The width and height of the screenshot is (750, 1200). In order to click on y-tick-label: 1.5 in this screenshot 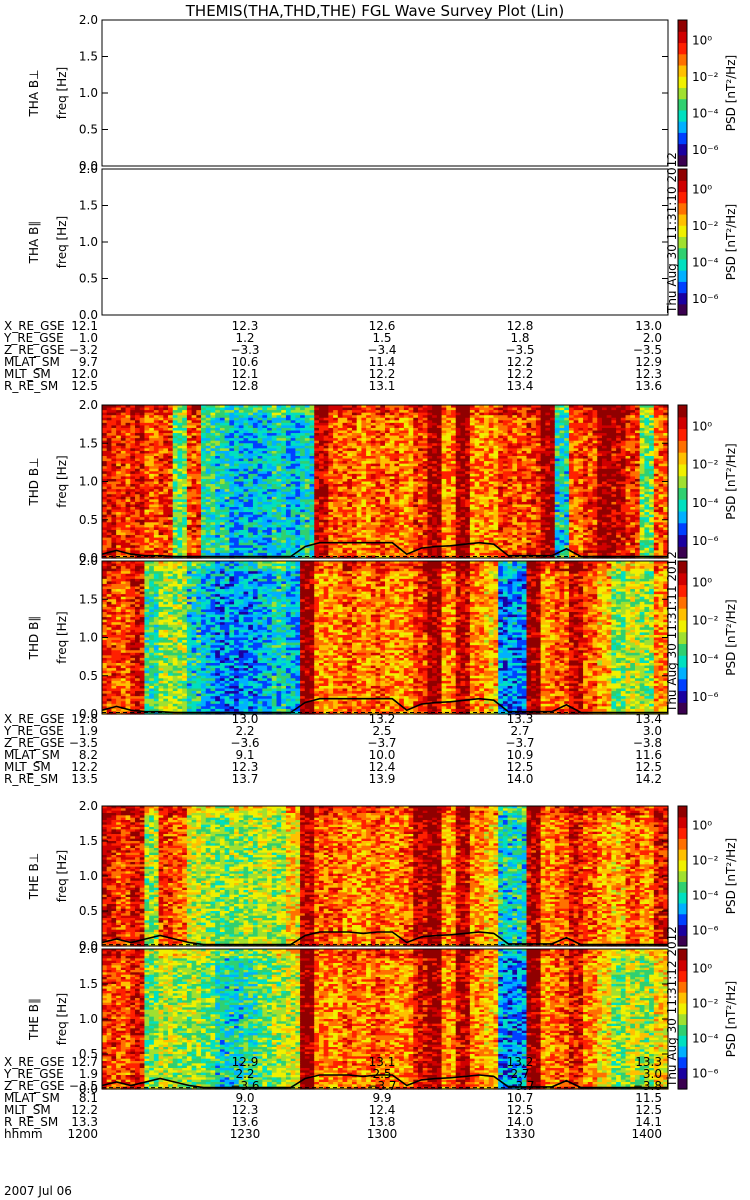, I will do `click(88, 57)`.